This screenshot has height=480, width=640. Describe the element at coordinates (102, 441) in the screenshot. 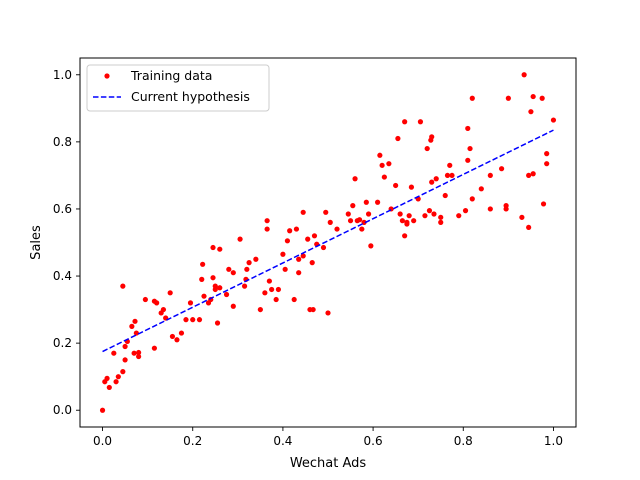

I see `x-tick-label: 0.0` at that location.